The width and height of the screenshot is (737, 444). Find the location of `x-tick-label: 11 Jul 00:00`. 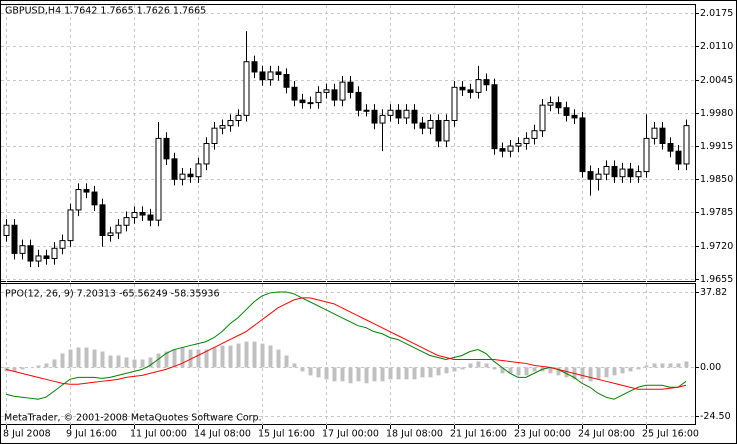

x-tick-label: 11 Jul 00:00 is located at coordinates (158, 434).